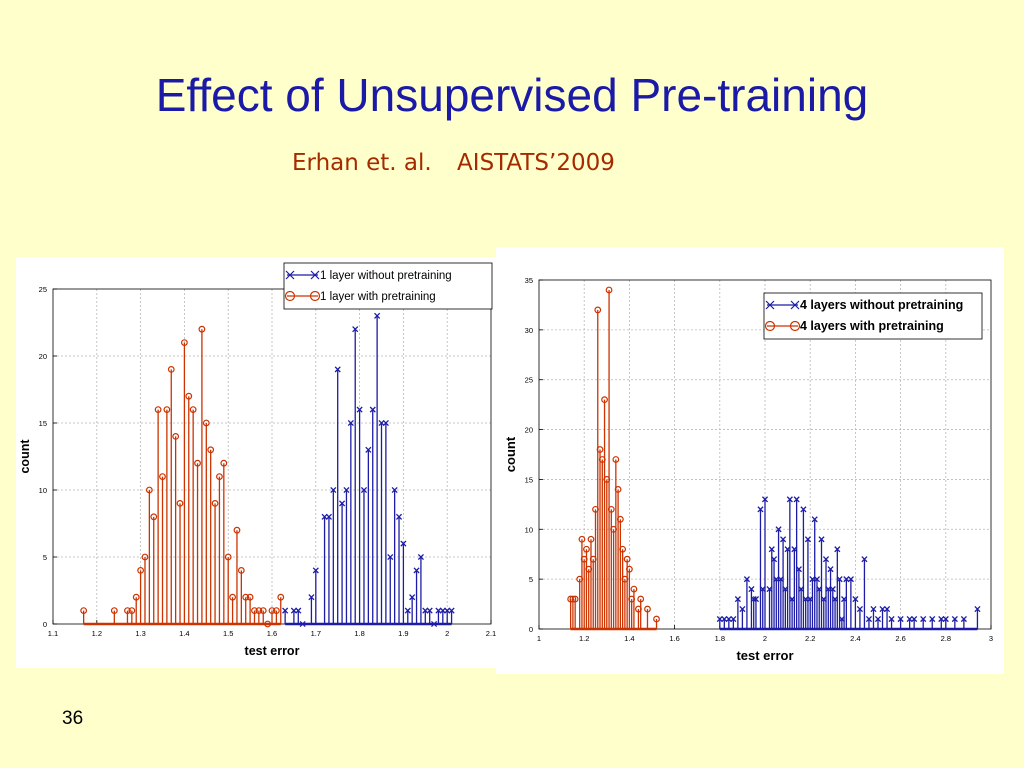 This screenshot has height=768, width=1024. What do you see at coordinates (536, 163) in the screenshot?
I see `subtitle-venue: AISTATS’2009` at bounding box center [536, 163].